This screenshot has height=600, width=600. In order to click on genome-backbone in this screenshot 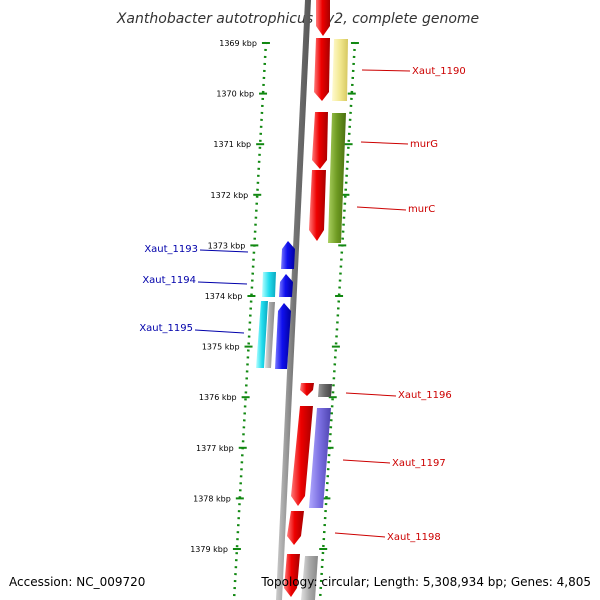, I will do `click(293, 300)`.